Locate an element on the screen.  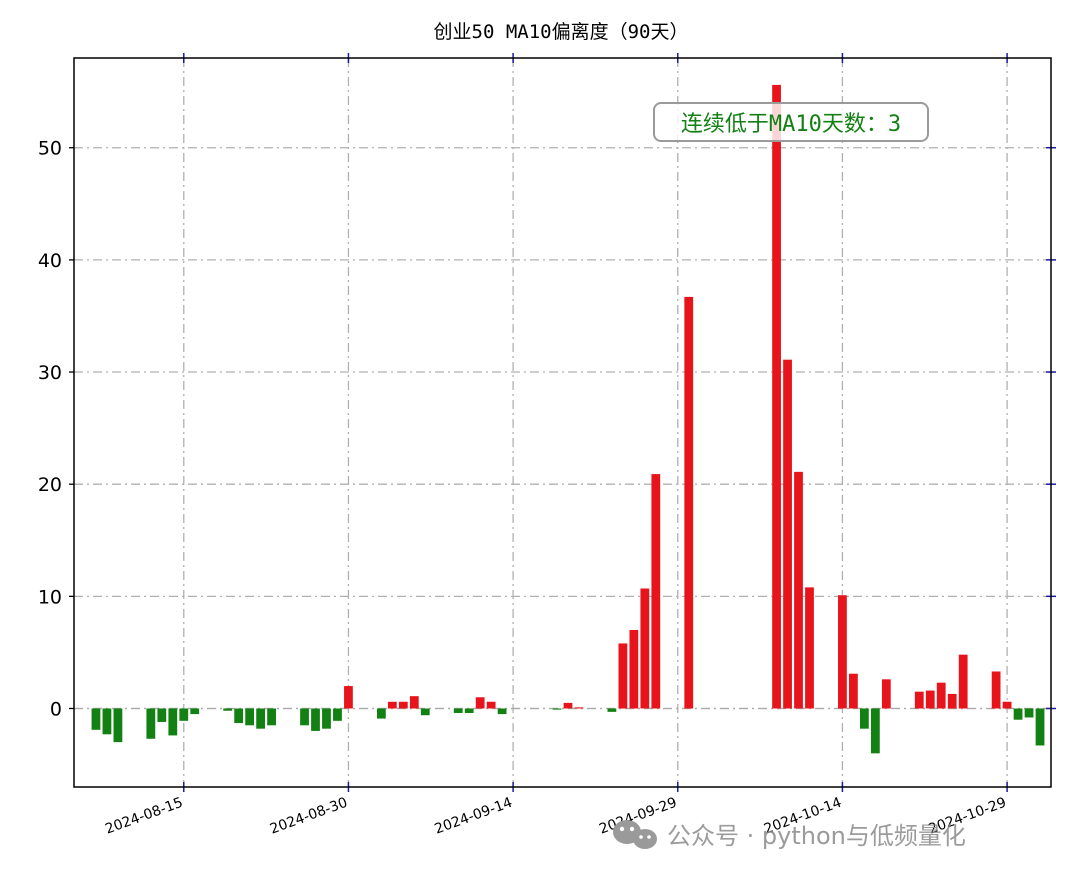
y-tick-label-5: 50 is located at coordinates (50, 149).